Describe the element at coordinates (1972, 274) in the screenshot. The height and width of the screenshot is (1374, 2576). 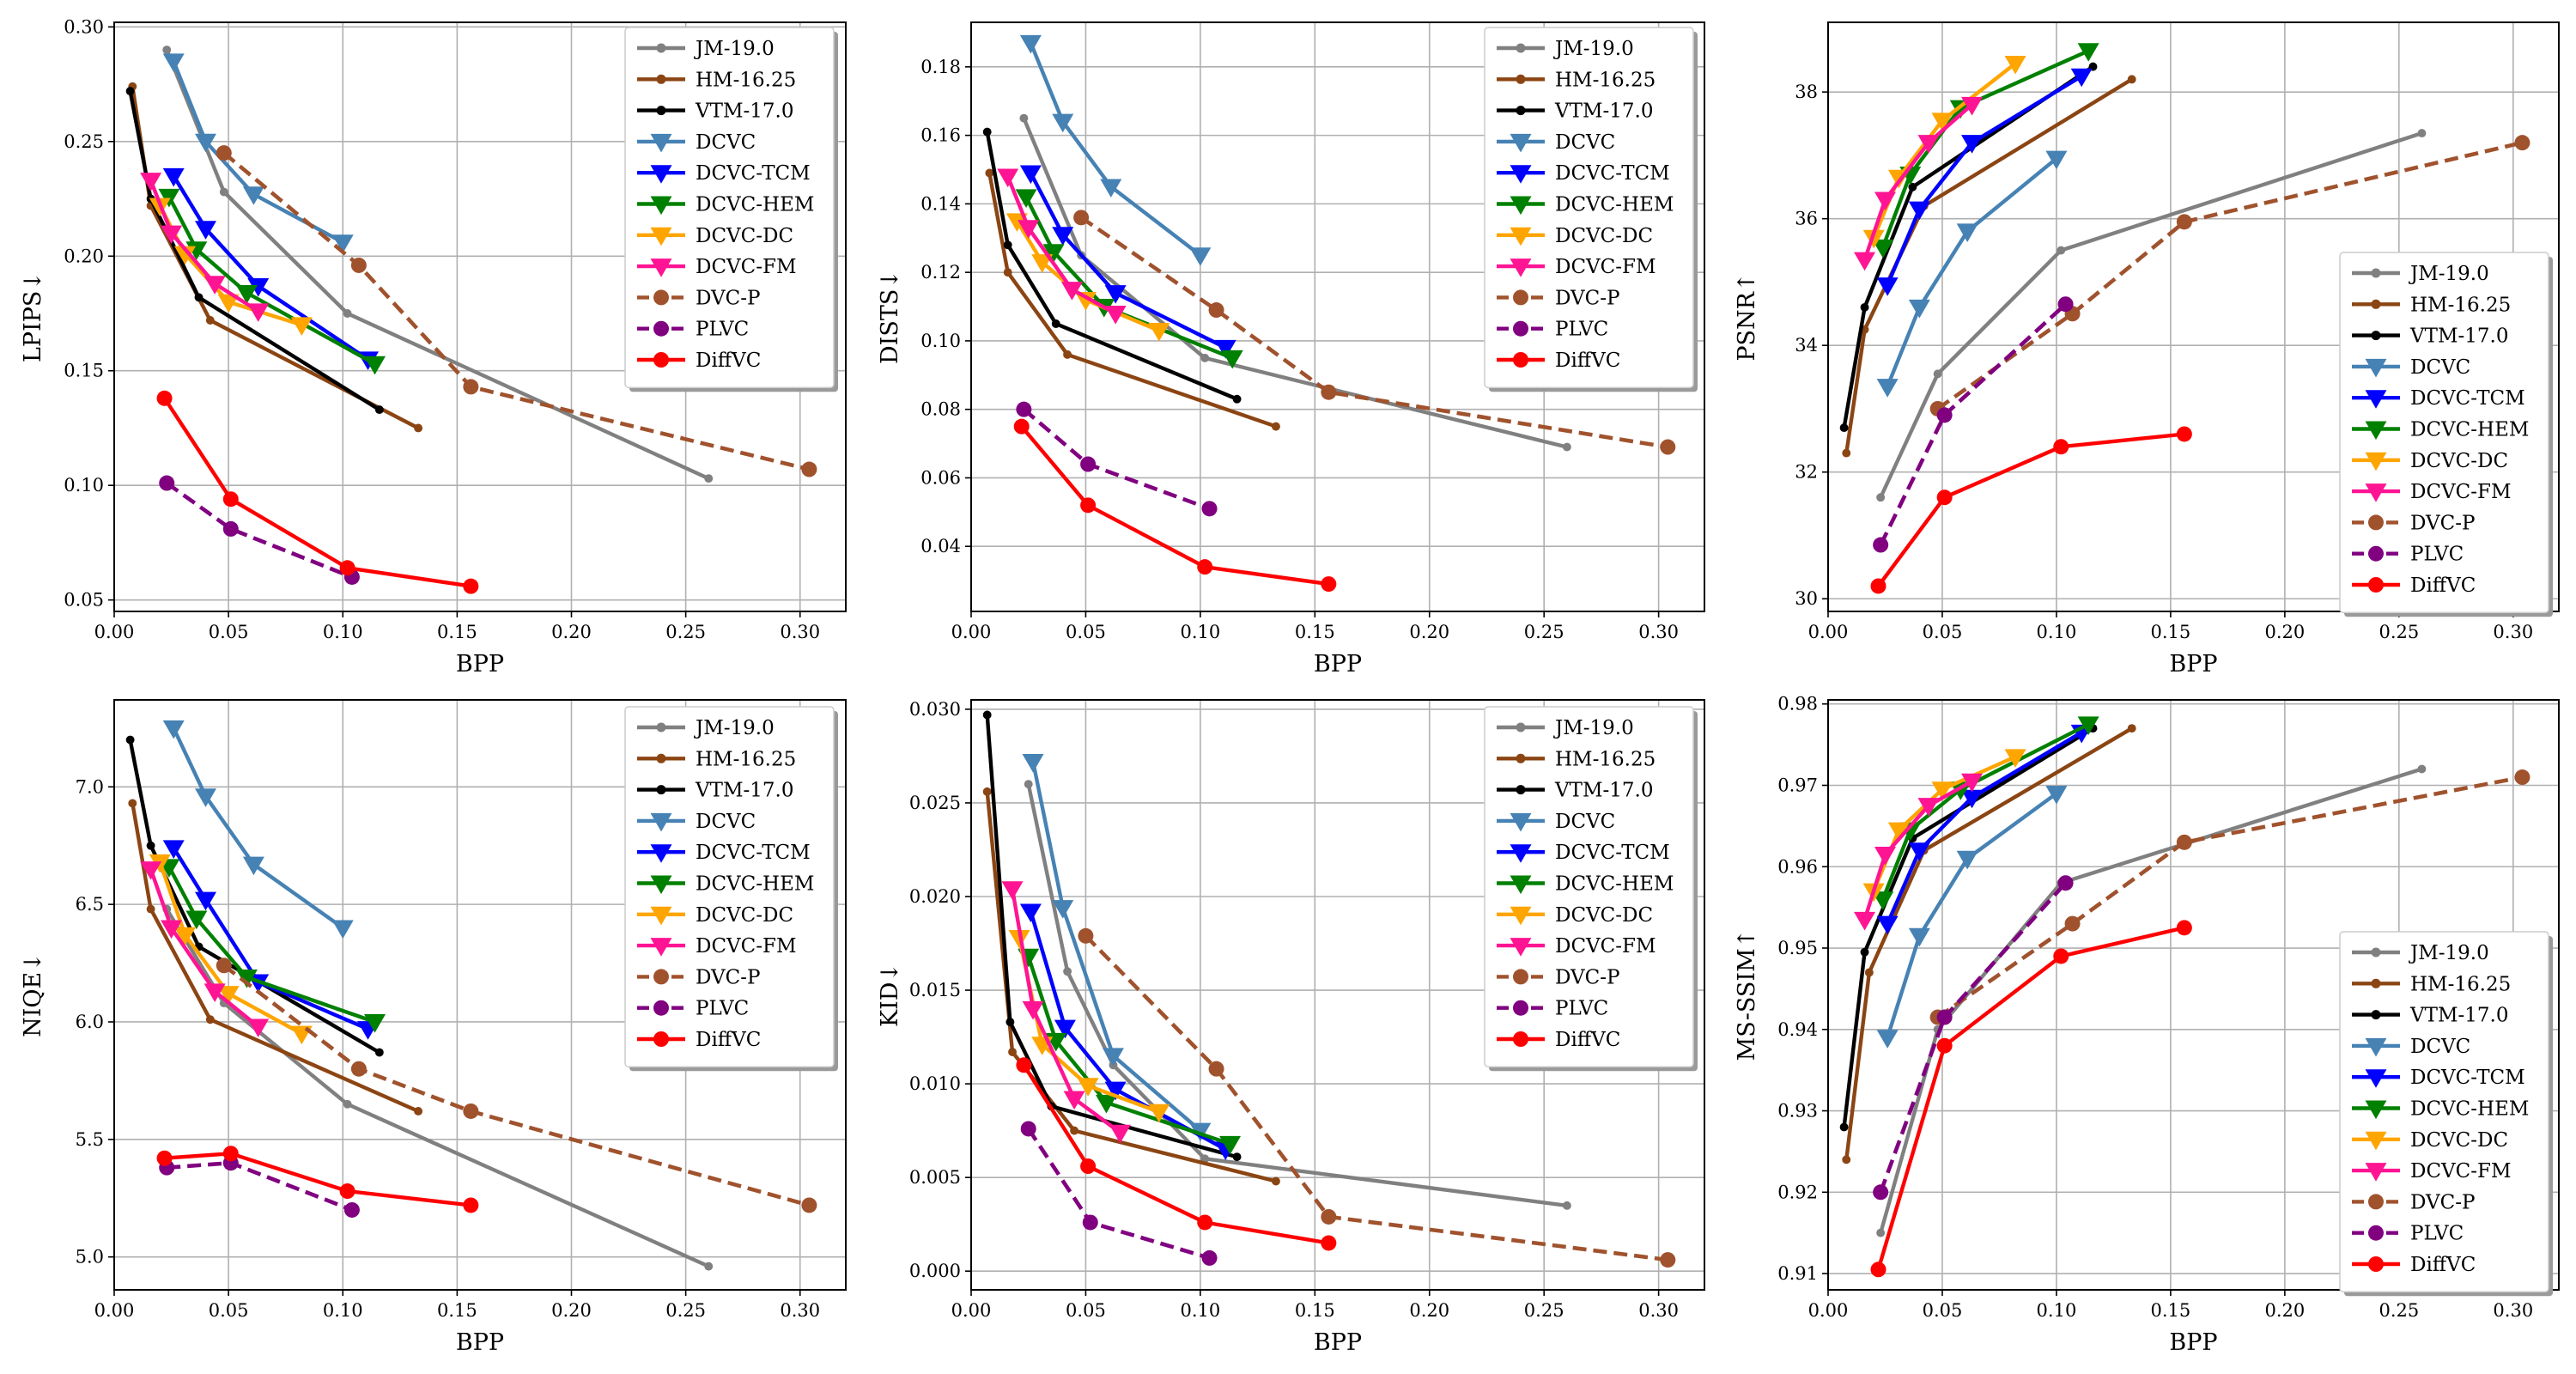
I see `series-dcvc` at that location.